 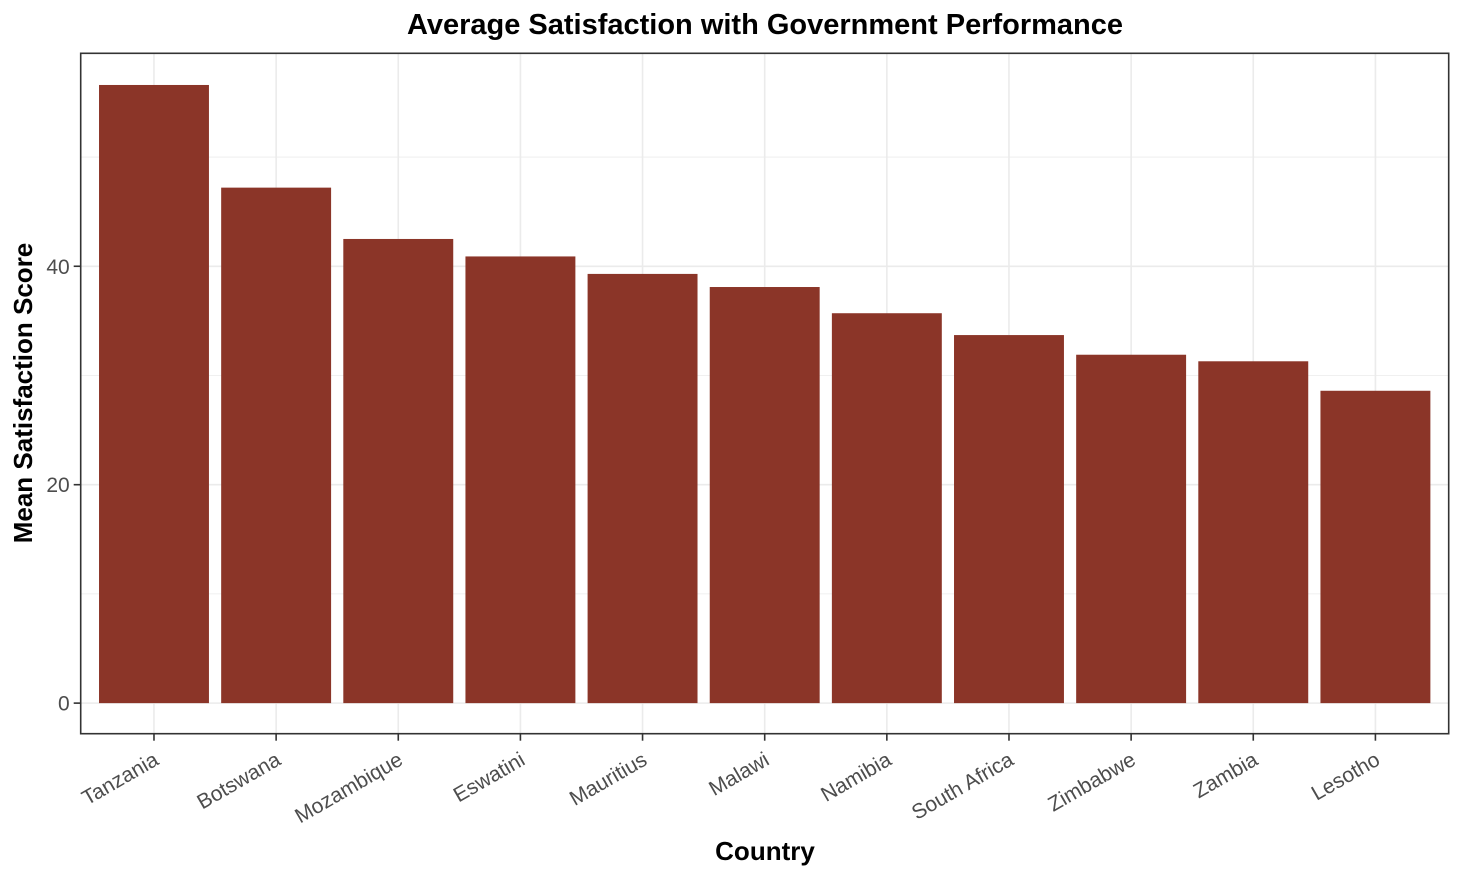 I want to click on bar-mauritius, so click(x=642, y=488).